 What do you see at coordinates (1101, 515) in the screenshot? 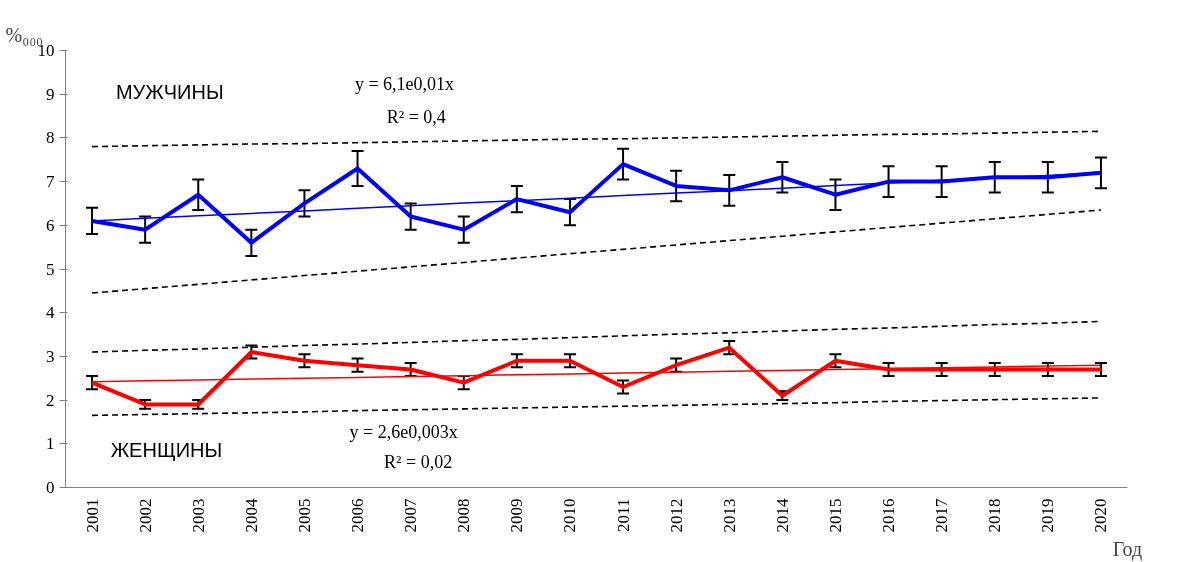
I see `x-tick-label: 2020` at bounding box center [1101, 515].